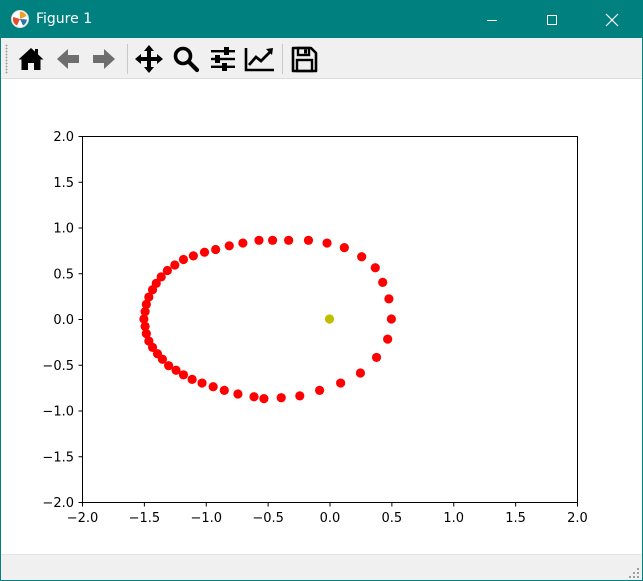 Image resolution: width=643 pixels, height=581 pixels. I want to click on pan-move-icon, so click(149, 59).